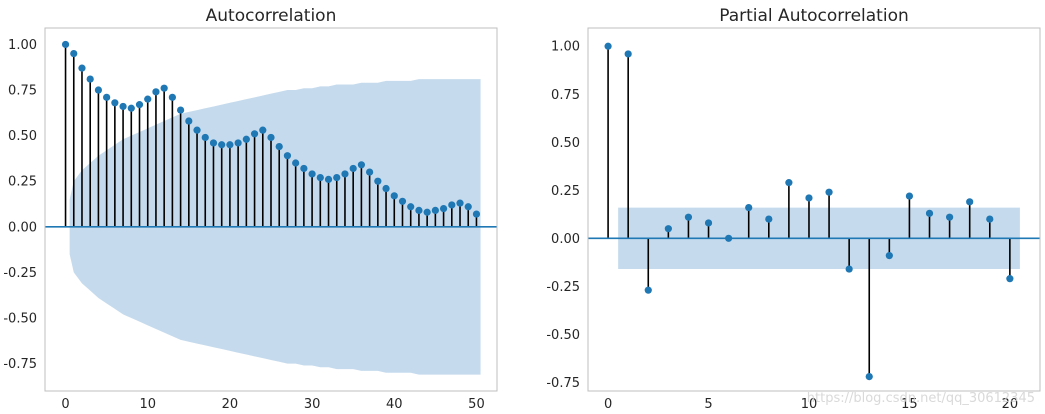  I want to click on pacf-title: Partial Autocorrelation, so click(814, 16).